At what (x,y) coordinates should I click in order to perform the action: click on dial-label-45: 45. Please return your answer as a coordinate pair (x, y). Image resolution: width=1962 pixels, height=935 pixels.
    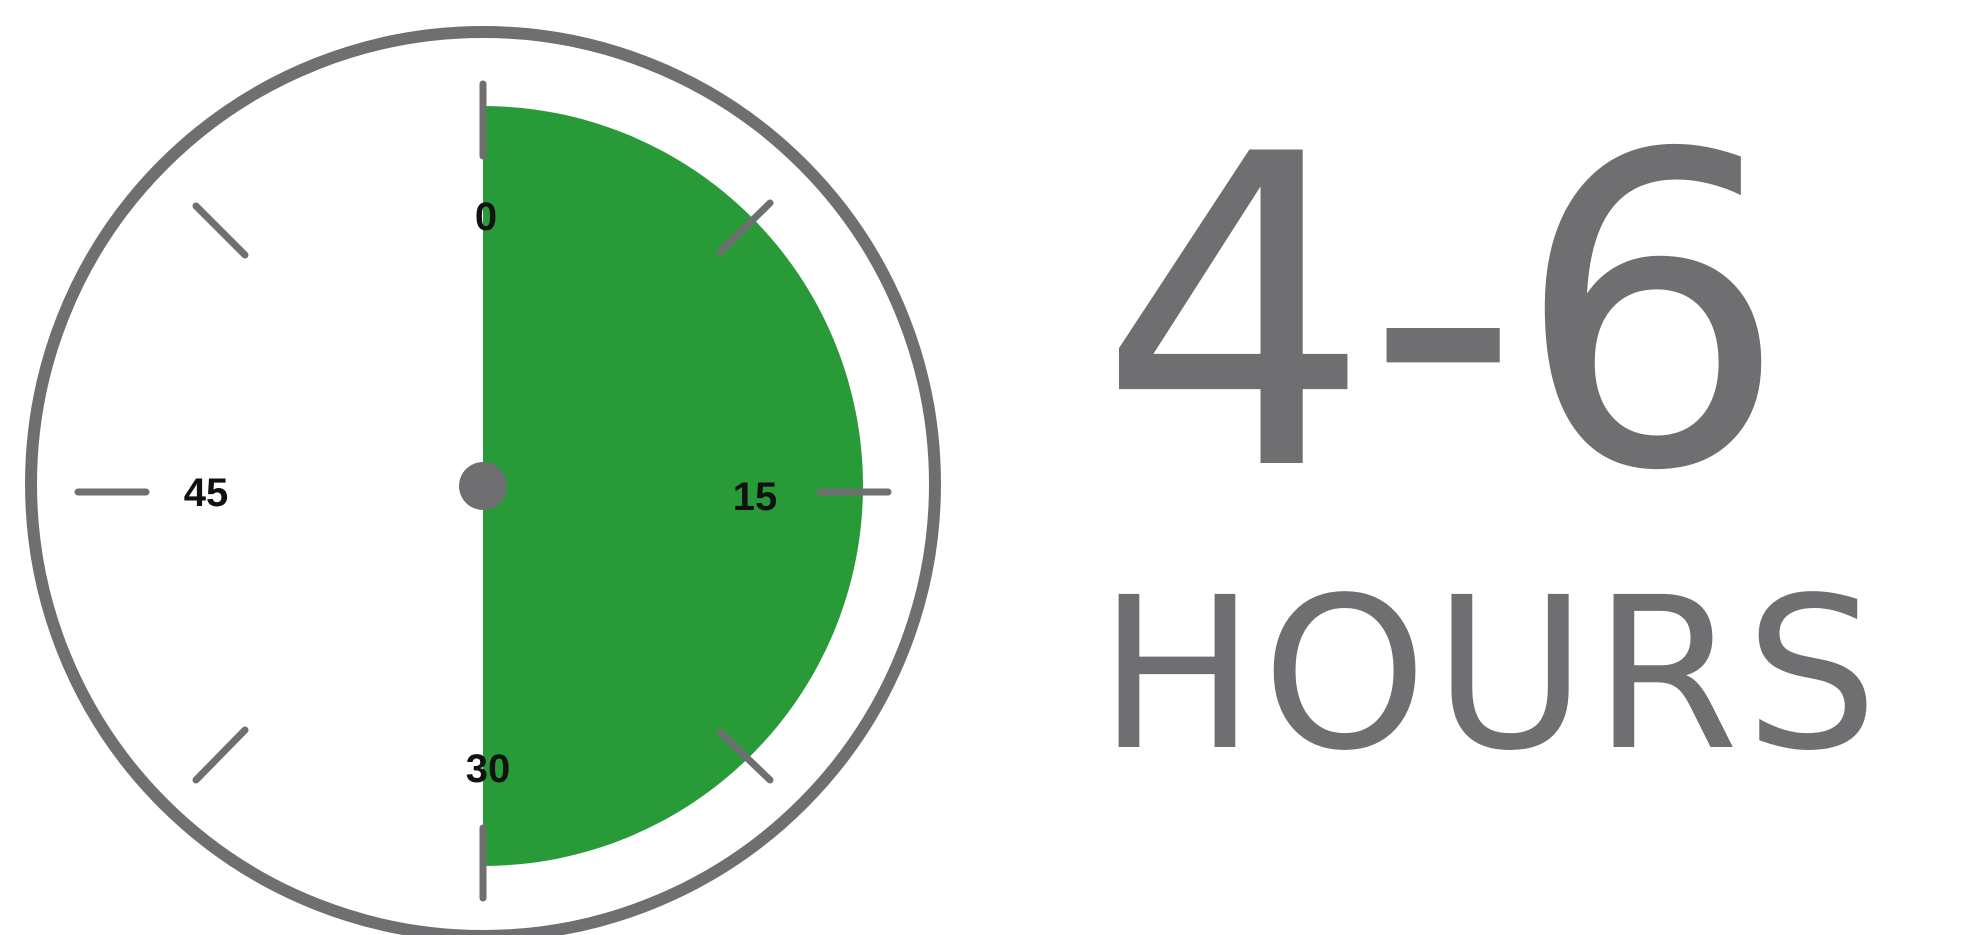
    Looking at the image, I should click on (206, 493).